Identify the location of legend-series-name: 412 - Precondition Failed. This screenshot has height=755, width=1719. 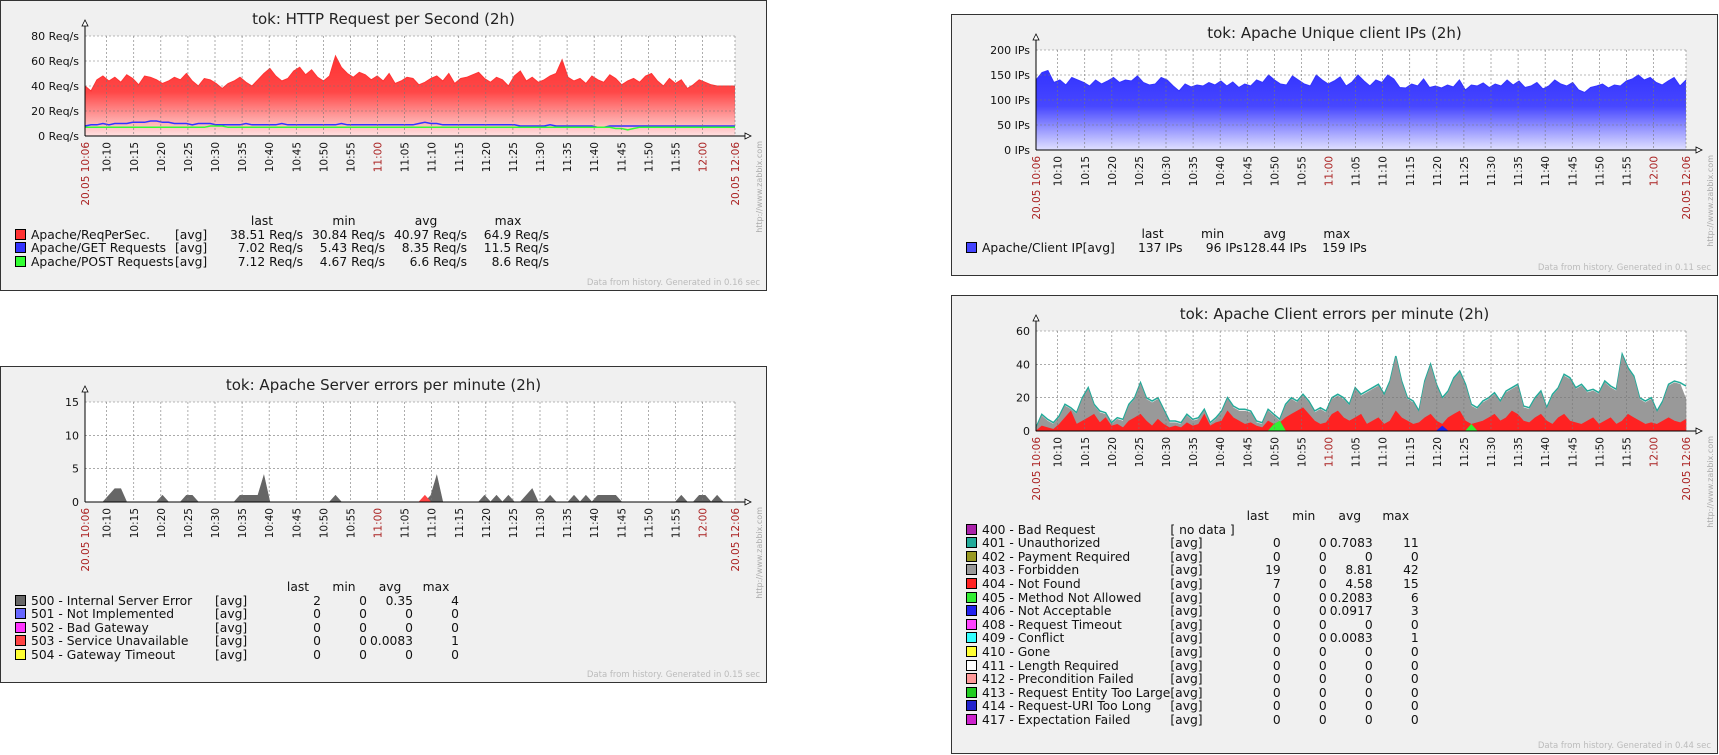
(1058, 679).